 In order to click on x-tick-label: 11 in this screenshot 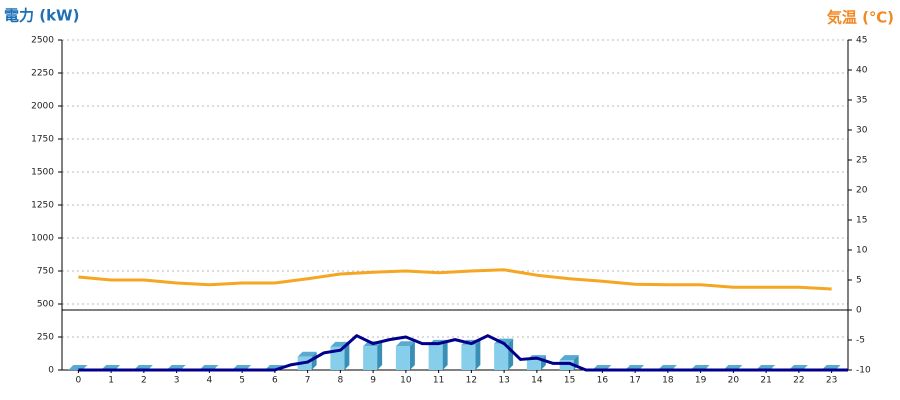, I will do `click(438, 381)`.